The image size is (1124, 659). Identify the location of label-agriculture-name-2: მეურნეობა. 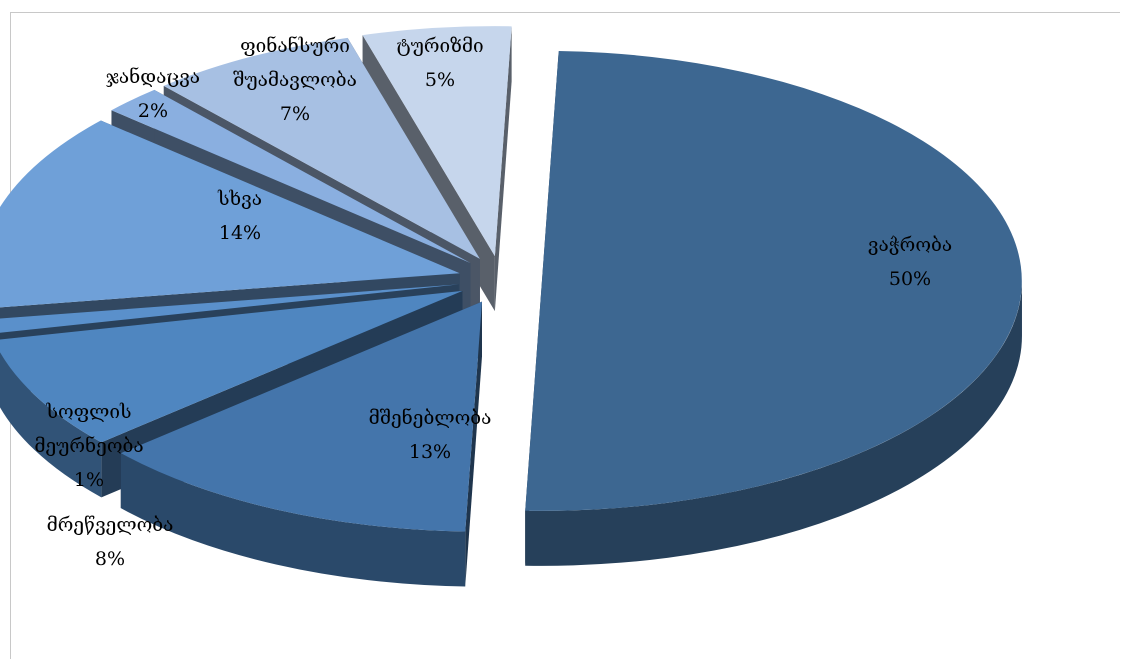
(89, 446).